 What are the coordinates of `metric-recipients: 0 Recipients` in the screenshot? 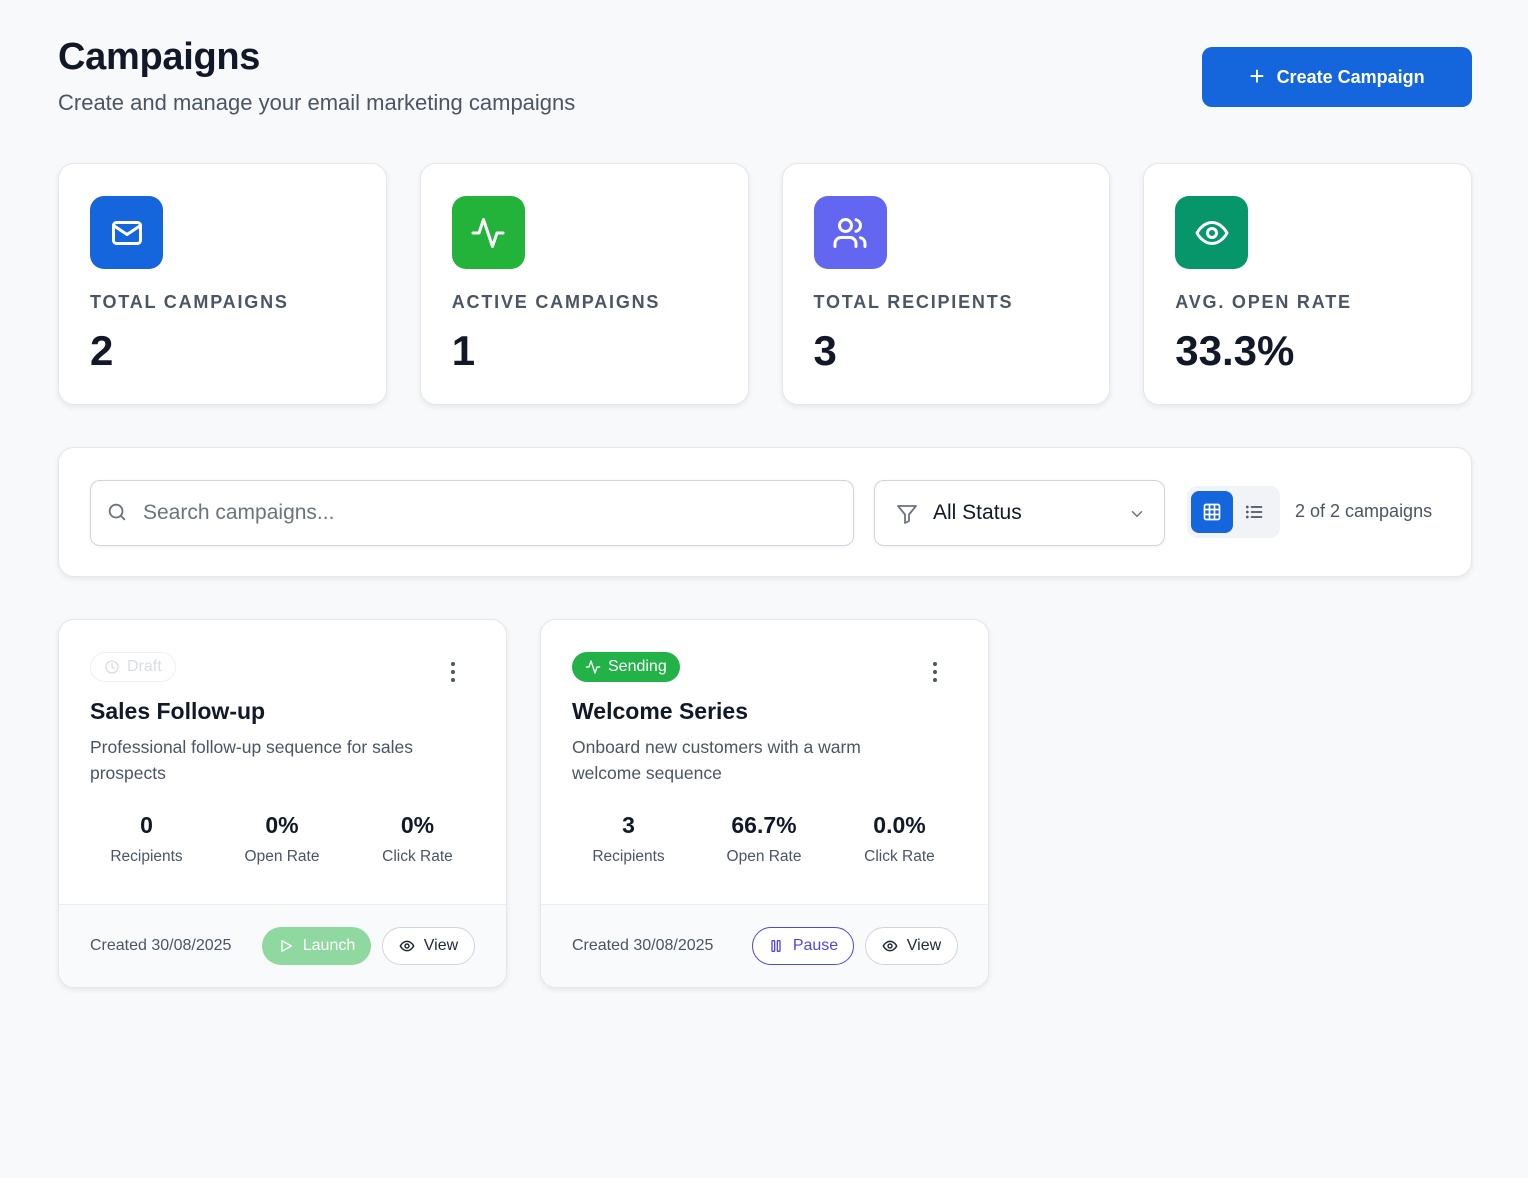 It's located at (146, 839).